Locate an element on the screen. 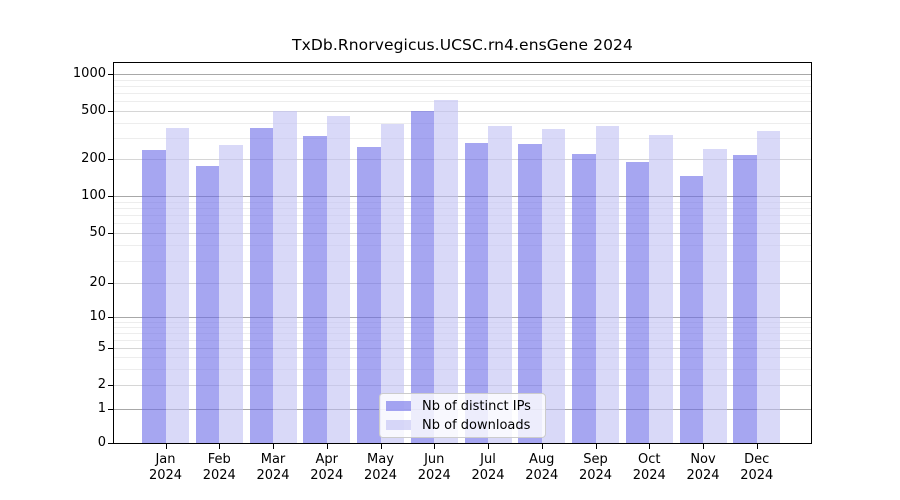  x-axis-tick-label-aug: Aug 2024 is located at coordinates (542, 468).